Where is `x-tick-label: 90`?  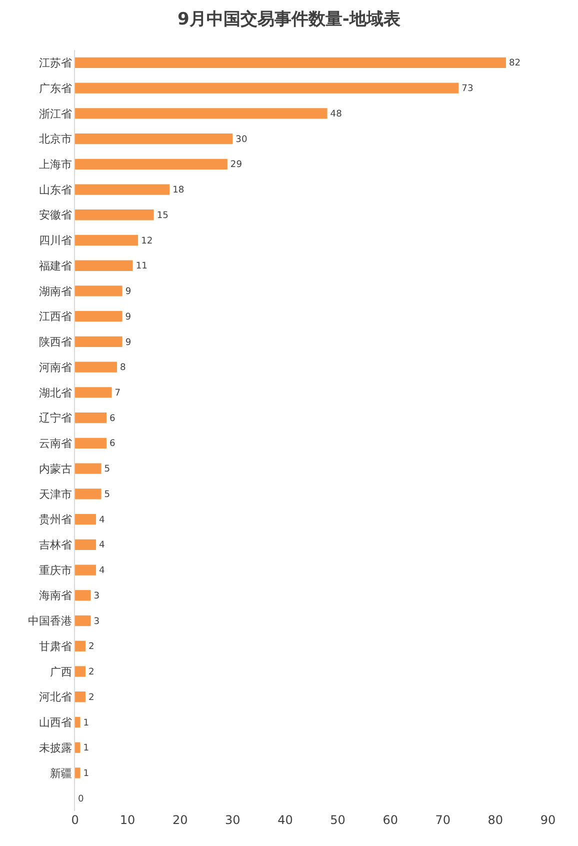
x-tick-label: 90 is located at coordinates (548, 820).